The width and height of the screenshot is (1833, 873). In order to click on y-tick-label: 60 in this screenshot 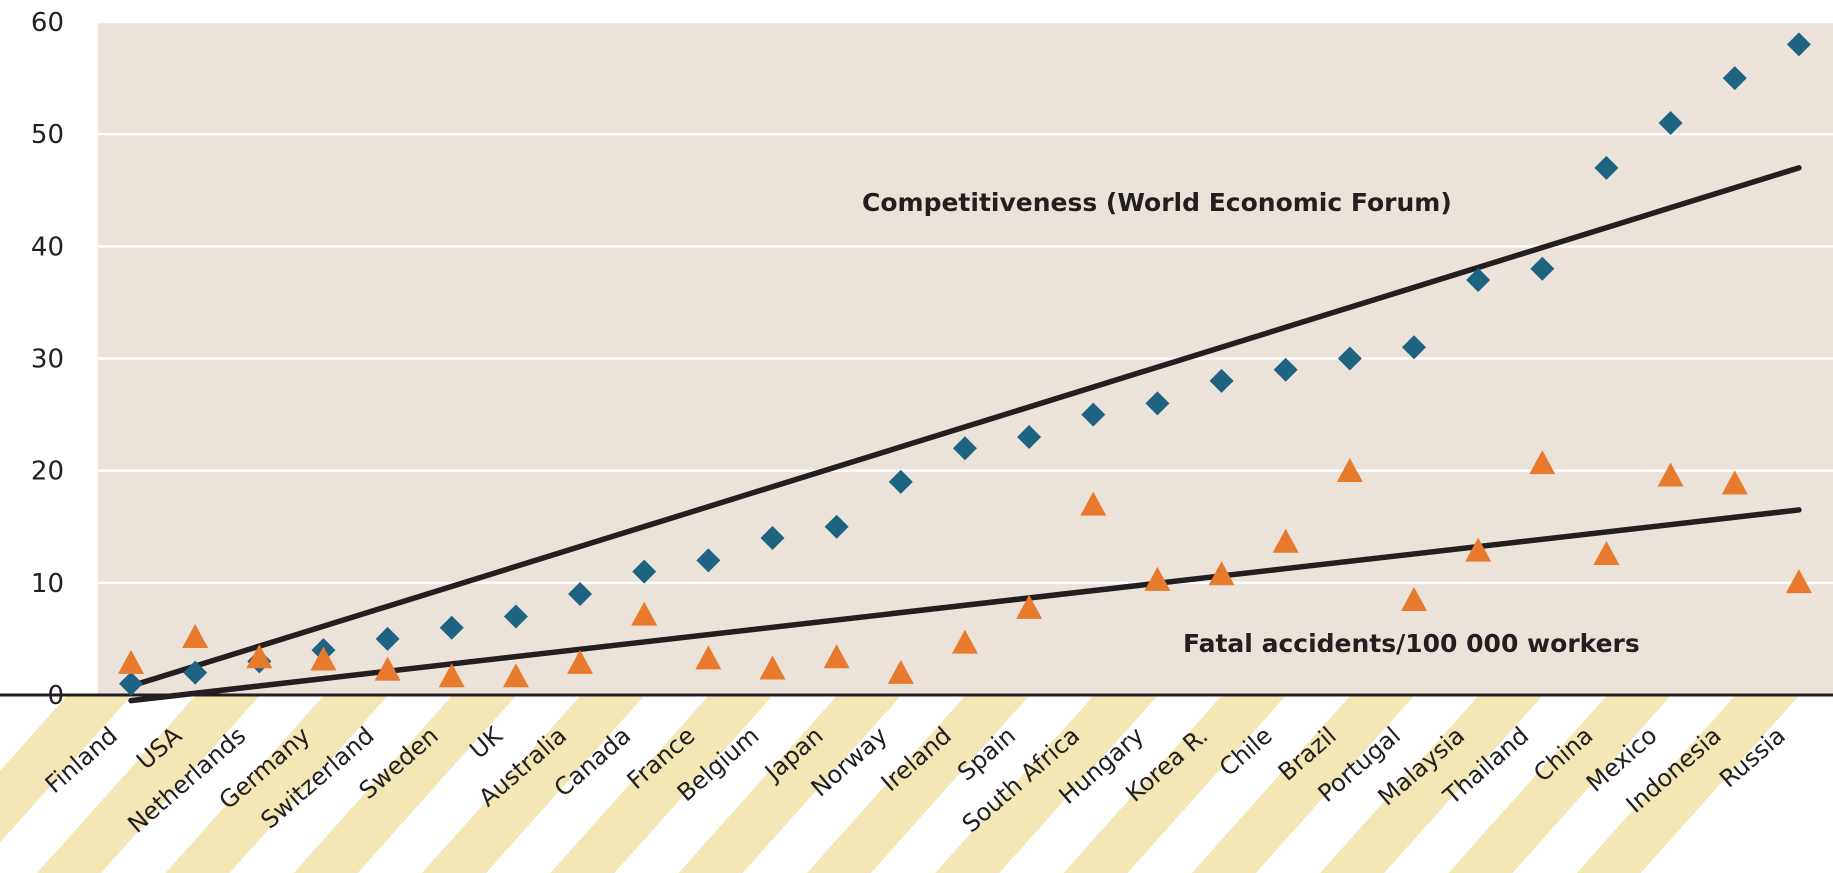, I will do `click(47, 23)`.